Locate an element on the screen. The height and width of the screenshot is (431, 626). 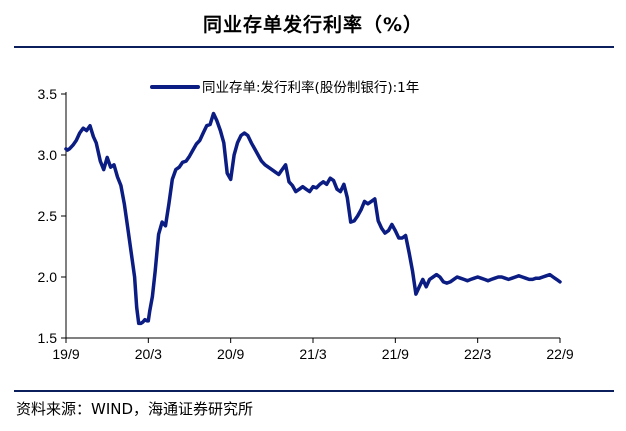
x-tick-label: 19/9 is located at coordinates (65, 354).